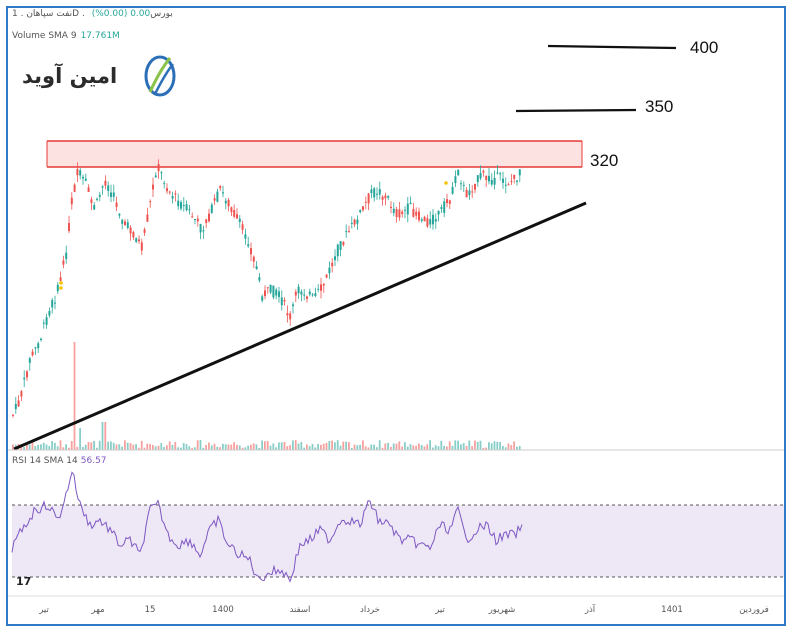 The image size is (796, 634). Describe the element at coordinates (61, 283) in the screenshot. I see `signal-marker` at that location.